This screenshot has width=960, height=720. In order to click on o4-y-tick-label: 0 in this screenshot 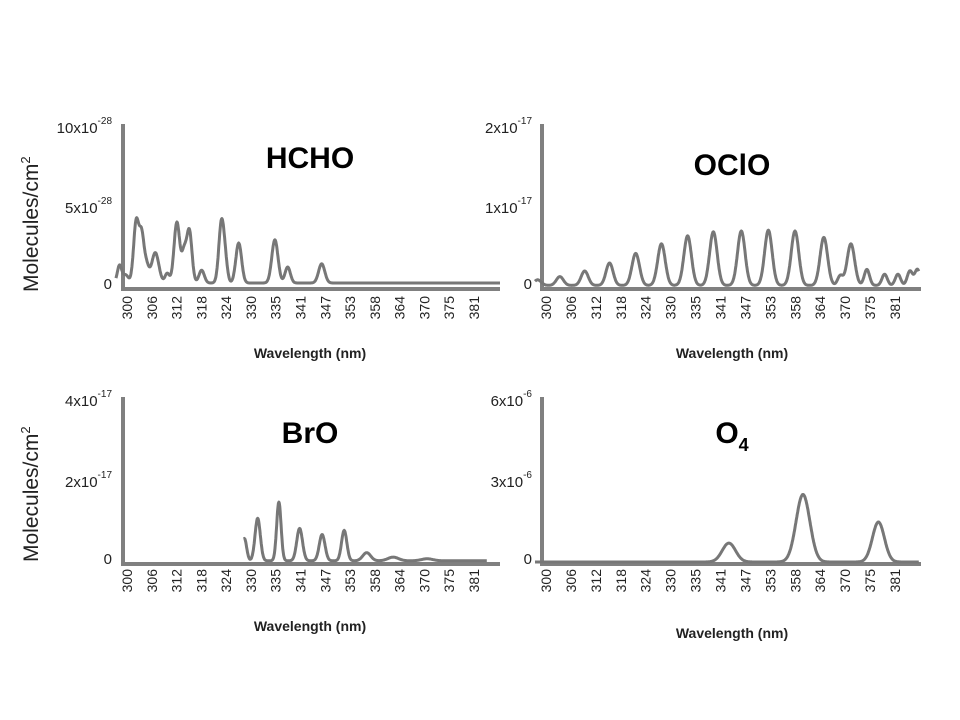, I will do `click(528, 559)`.